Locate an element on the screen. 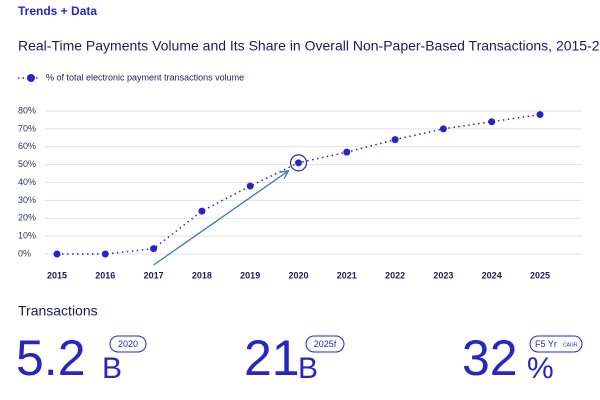  stat-tag: 2020 is located at coordinates (128, 344).